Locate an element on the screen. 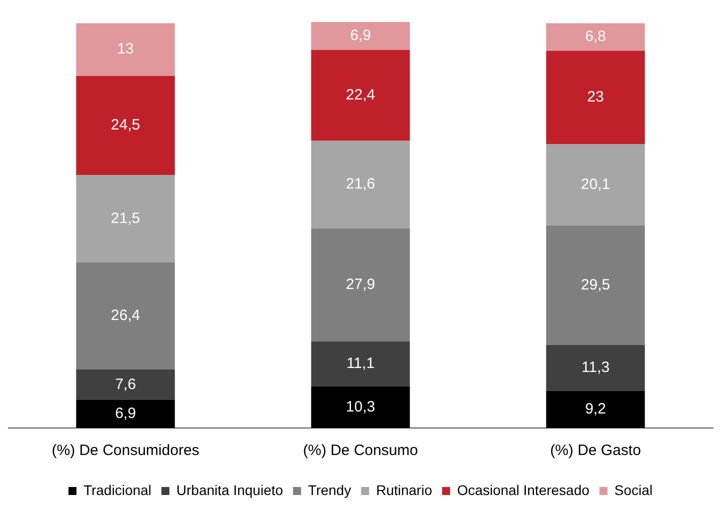 The height and width of the screenshot is (517, 725). data-label: 6,8 is located at coordinates (595, 37).